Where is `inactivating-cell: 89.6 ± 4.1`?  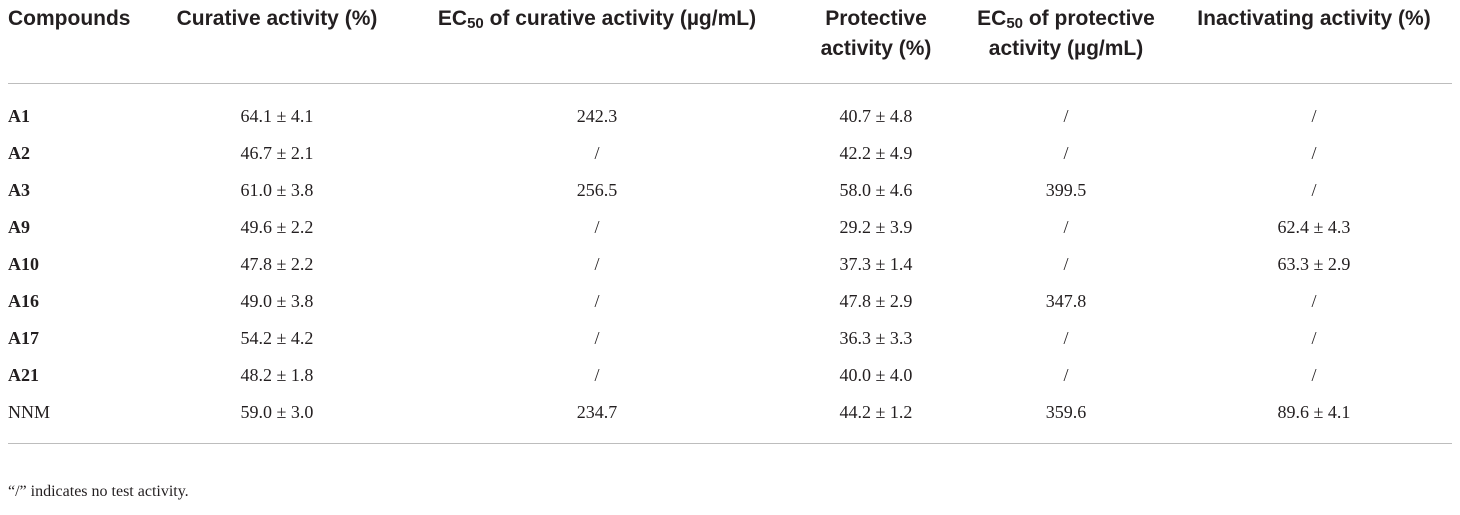 inactivating-cell: 89.6 ± 4.1 is located at coordinates (1314, 419).